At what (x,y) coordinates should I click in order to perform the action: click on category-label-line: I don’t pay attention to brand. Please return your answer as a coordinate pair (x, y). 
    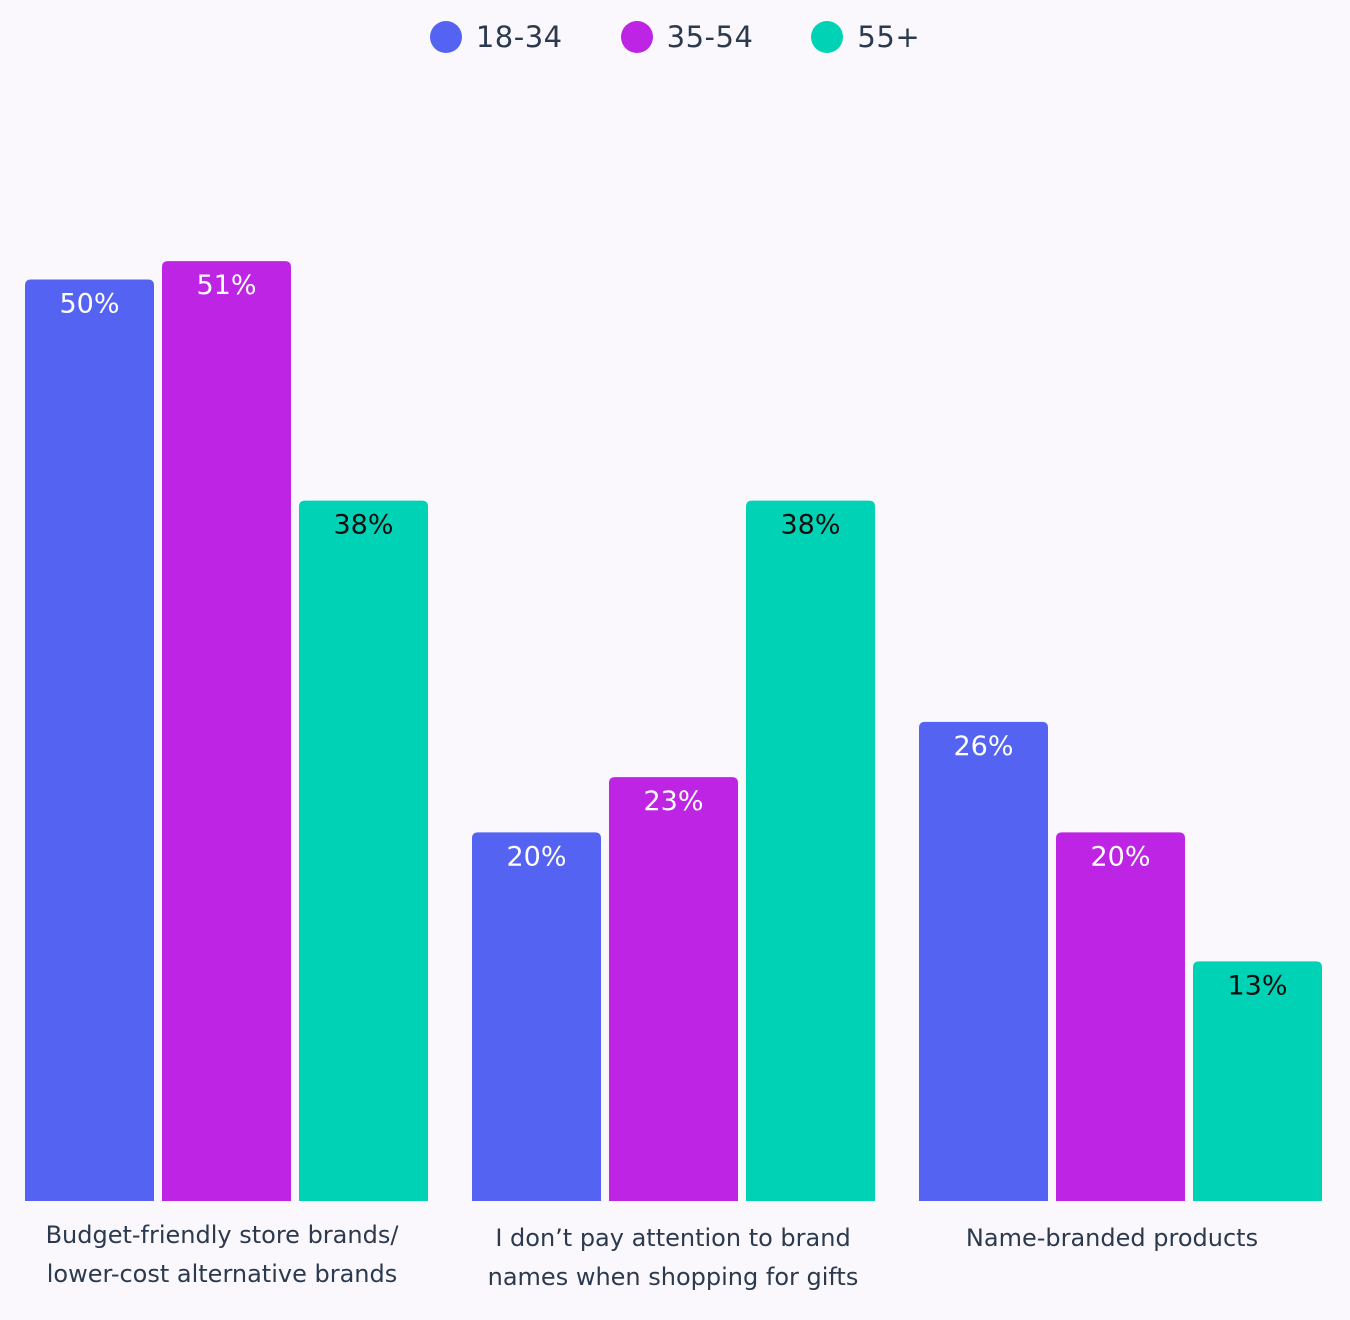
    Looking at the image, I should click on (673, 1238).